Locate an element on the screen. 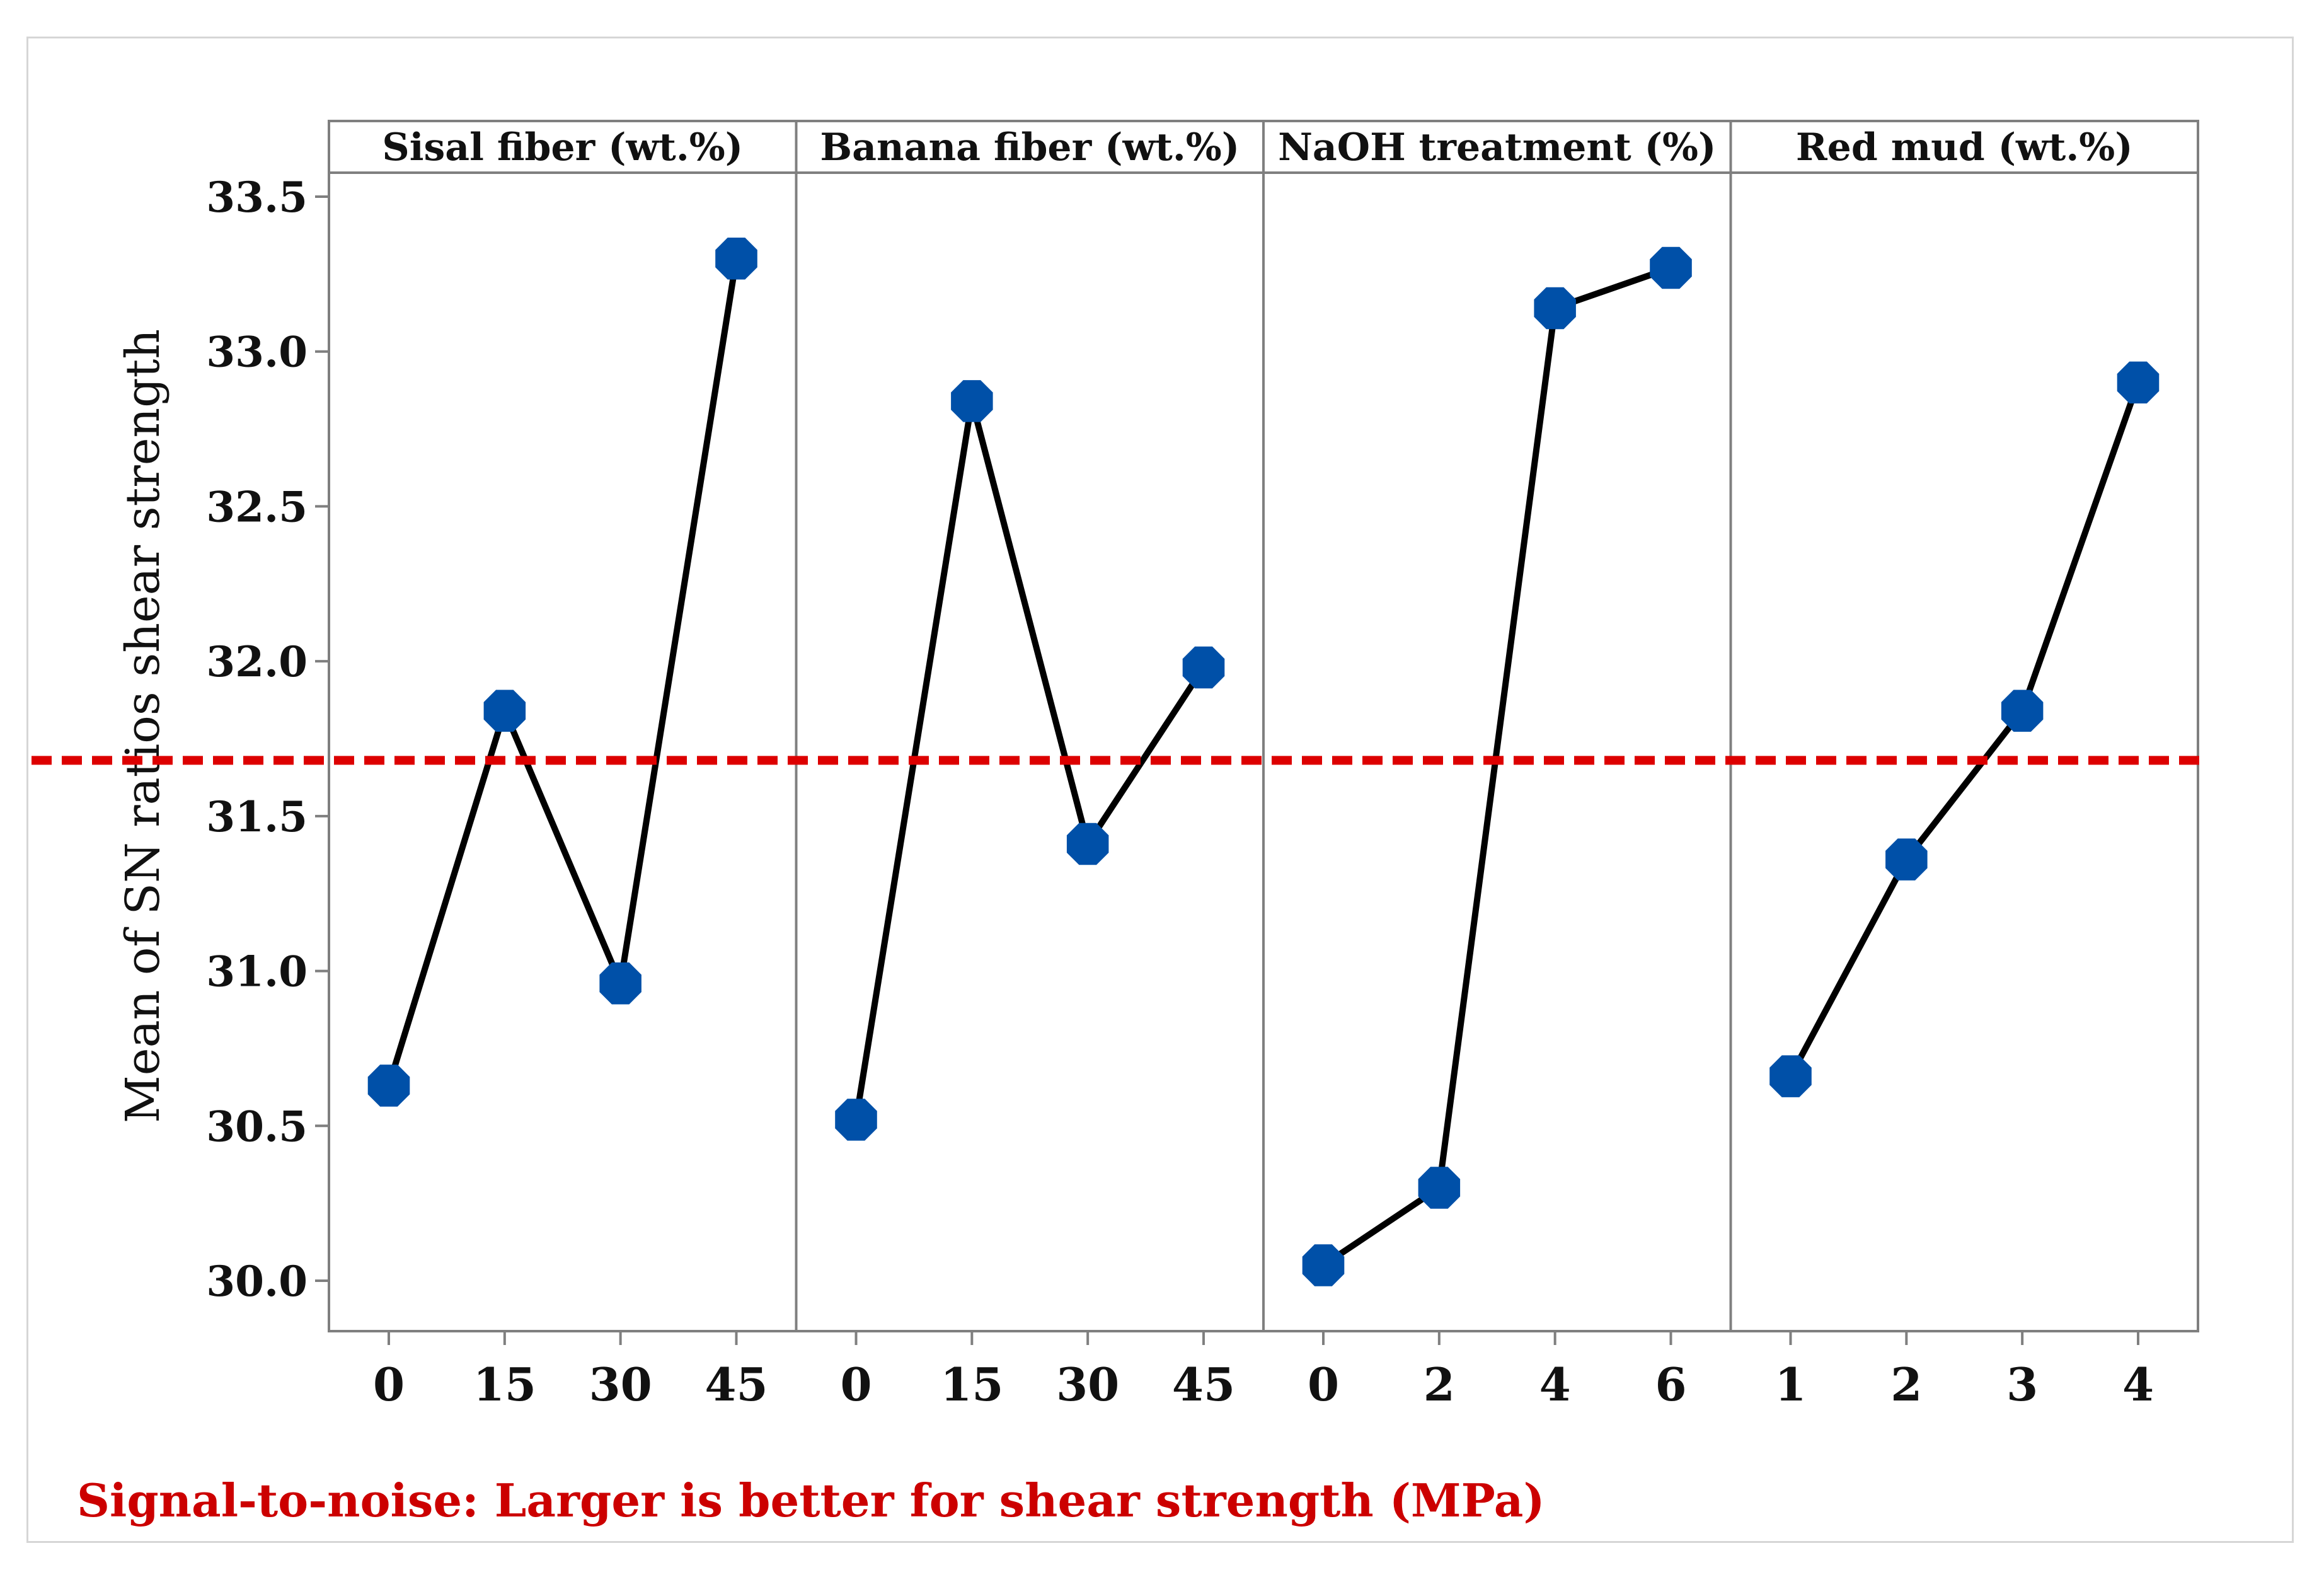 Image resolution: width=2324 pixels, height=1582 pixels. y-tick-label: 30.0 is located at coordinates (257, 1281).